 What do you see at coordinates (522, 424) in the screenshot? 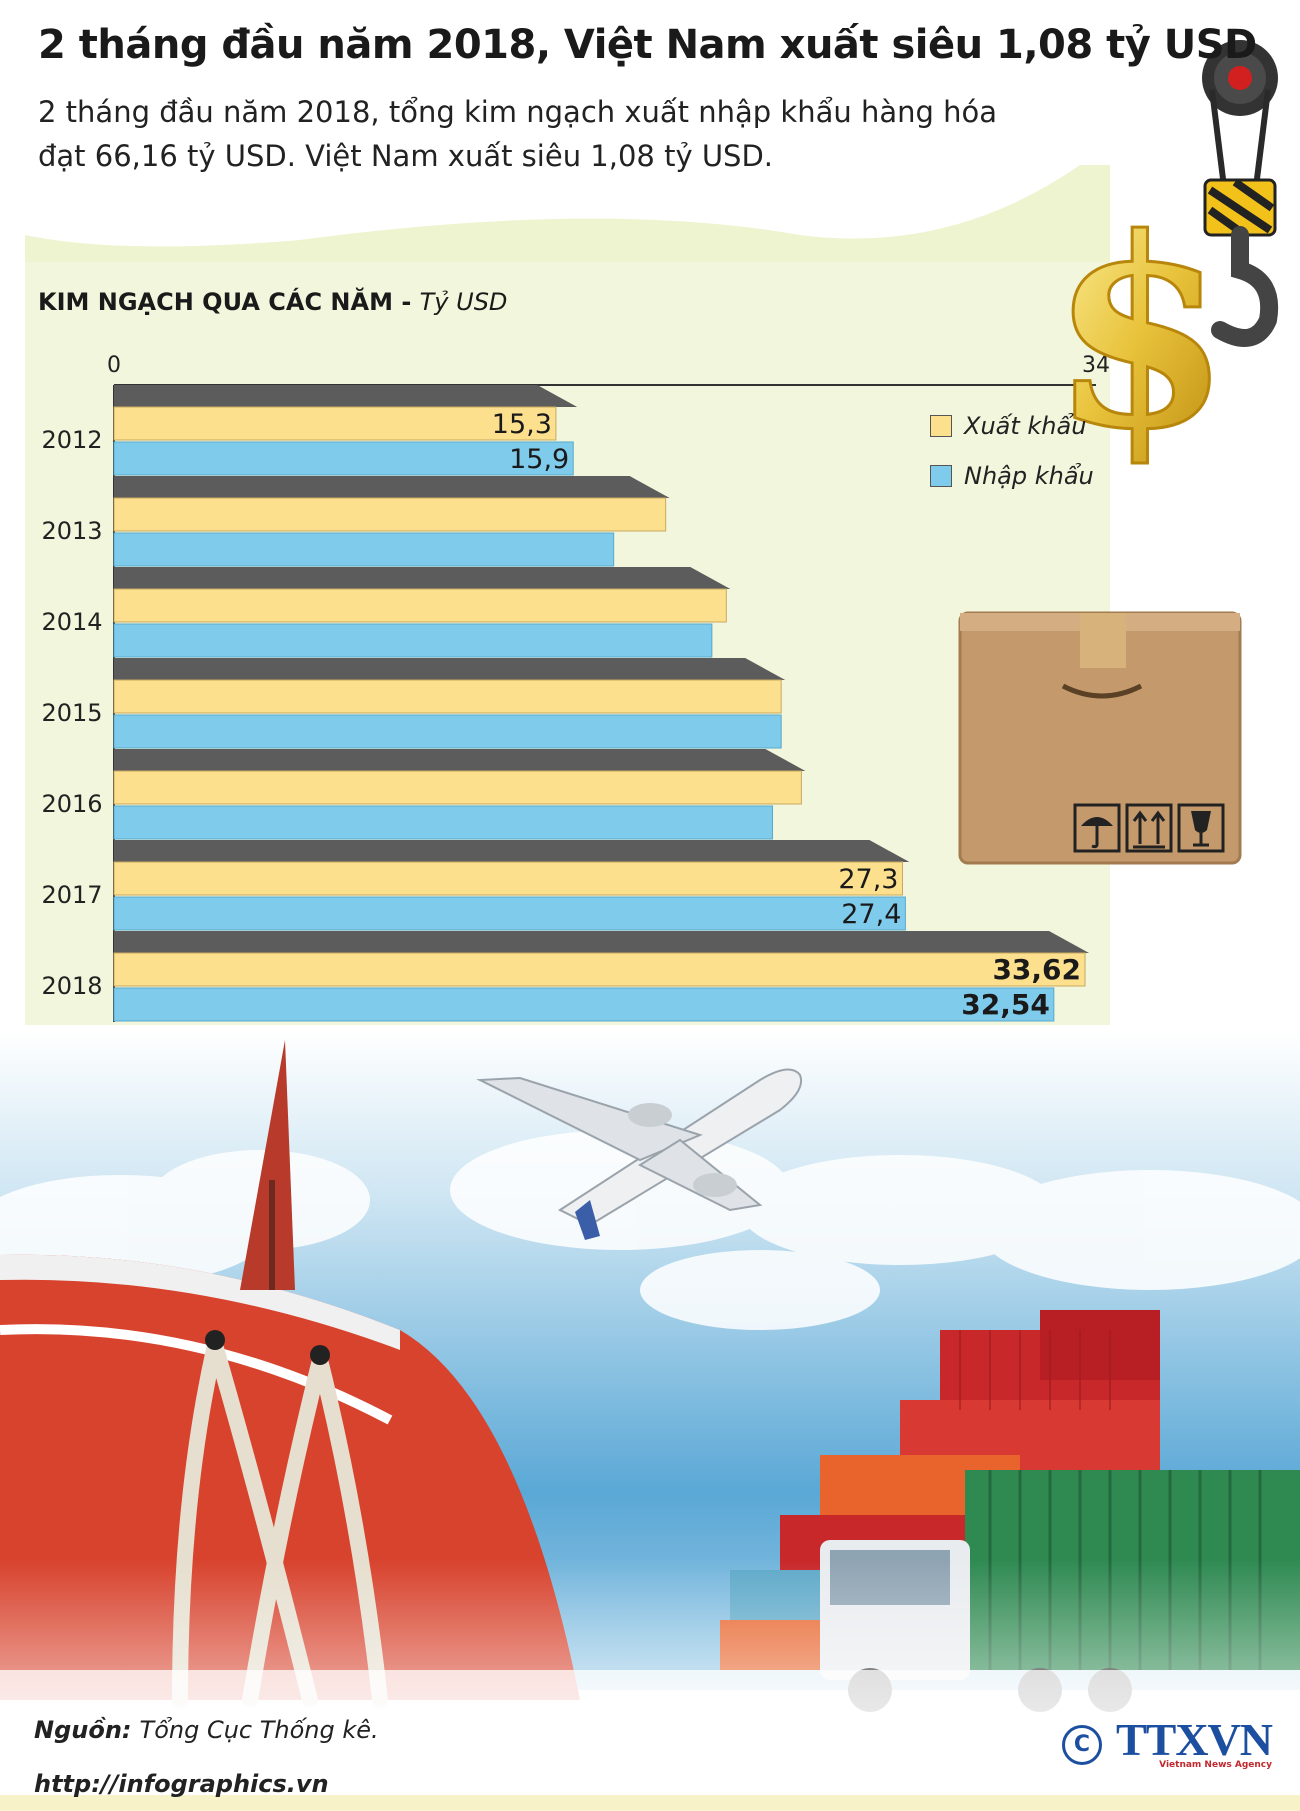
I see `data-label: 15,3` at bounding box center [522, 424].